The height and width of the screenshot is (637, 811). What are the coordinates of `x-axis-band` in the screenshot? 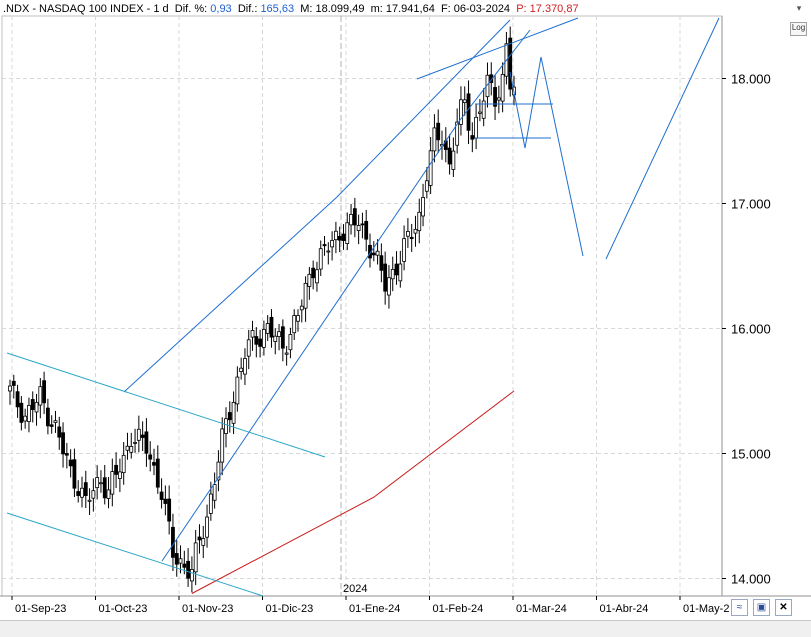 It's located at (405, 608).